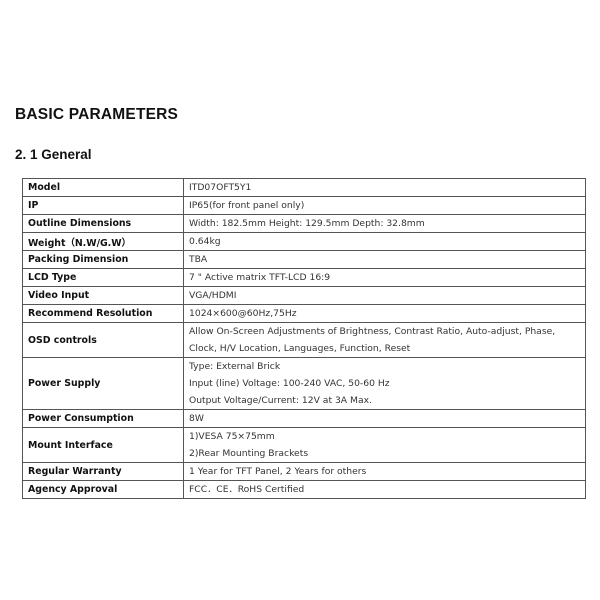  Describe the element at coordinates (103, 471) in the screenshot. I see `param-label: Regular Warranty` at that location.